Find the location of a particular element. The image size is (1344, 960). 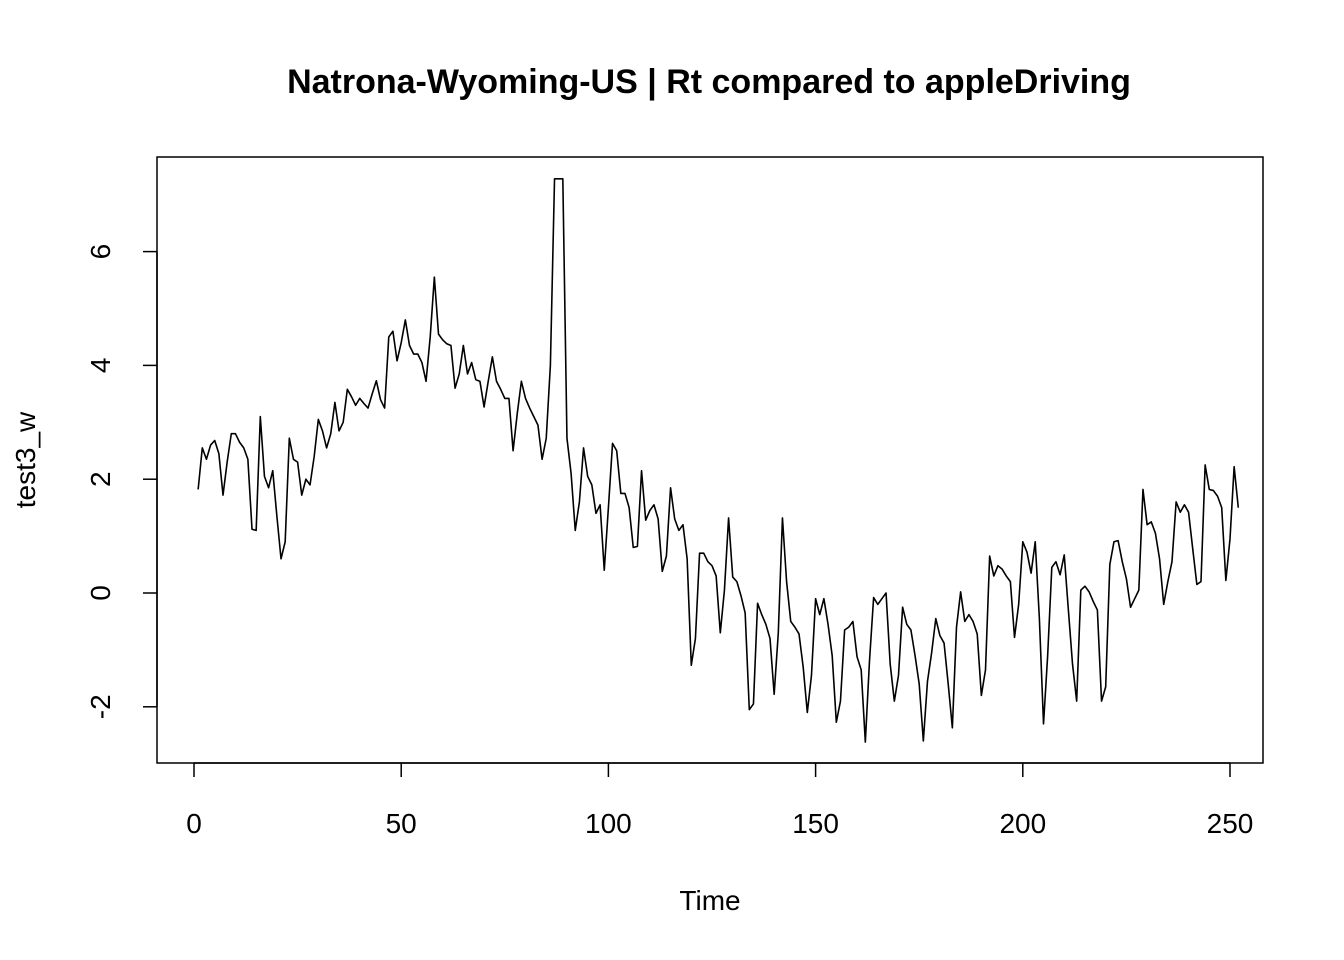

y-axis-label: test3_w is located at coordinates (25, 459).